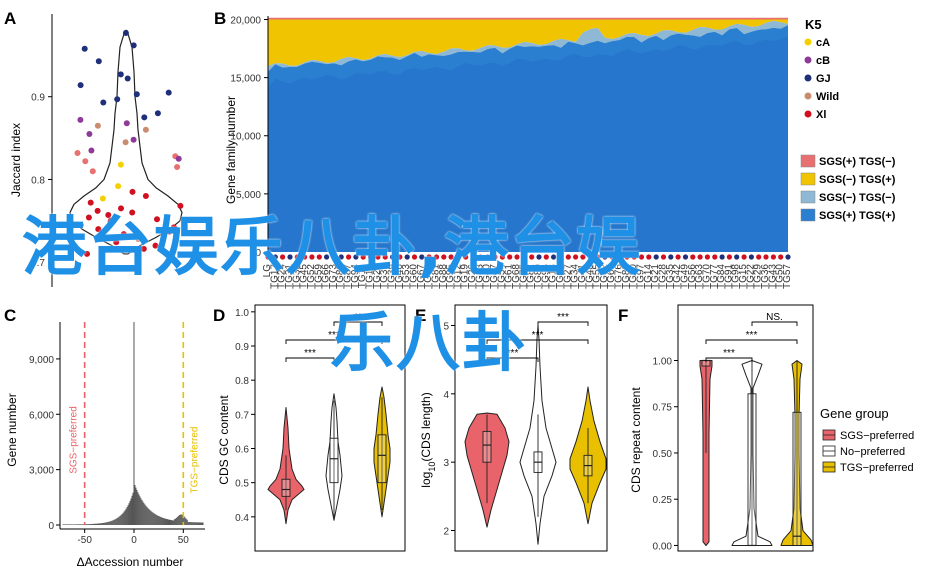 This screenshot has width=940, height=573. I want to click on panel-b-ylabel: Gene family number, so click(231, 150).